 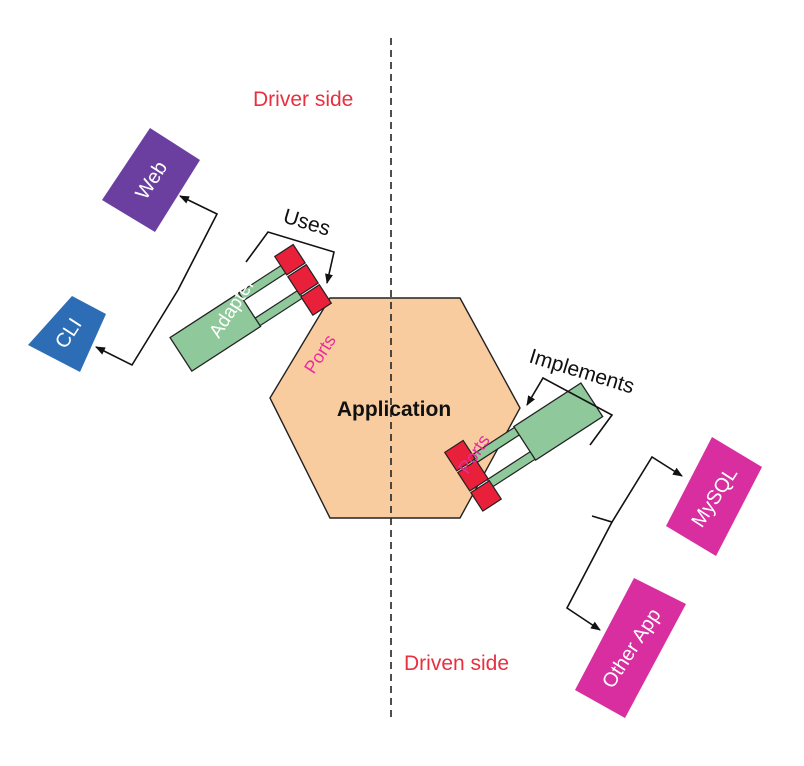 I want to click on uses-connector, so click(x=290, y=257).